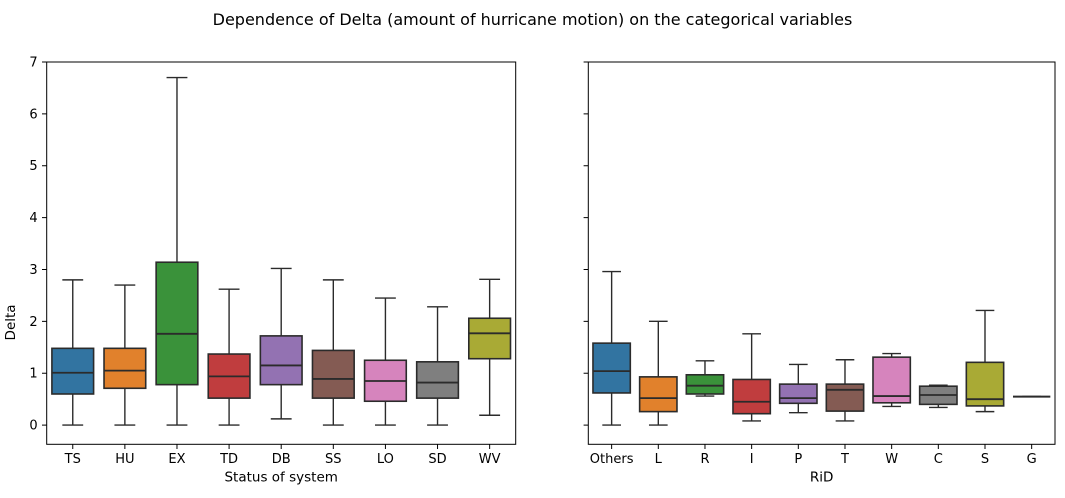 The height and width of the screenshot is (498, 1065). I want to click on box-group-S, so click(985, 361).